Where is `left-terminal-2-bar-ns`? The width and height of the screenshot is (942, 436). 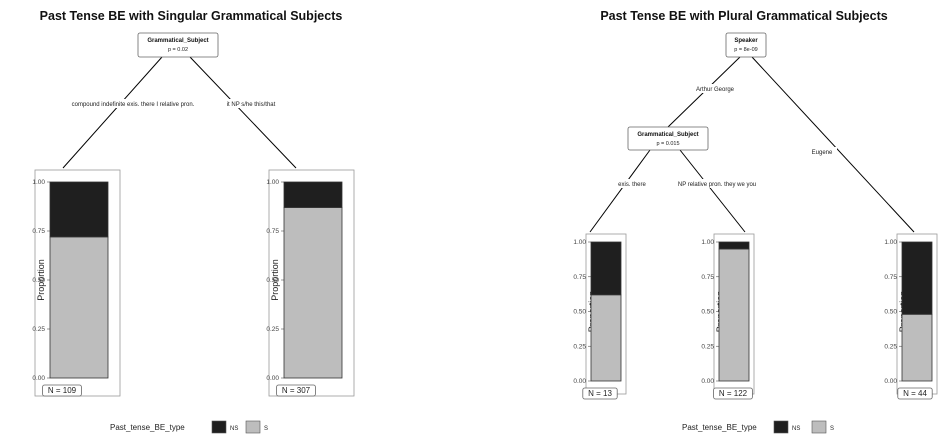
left-terminal-2-bar-ns is located at coordinates (313, 194).